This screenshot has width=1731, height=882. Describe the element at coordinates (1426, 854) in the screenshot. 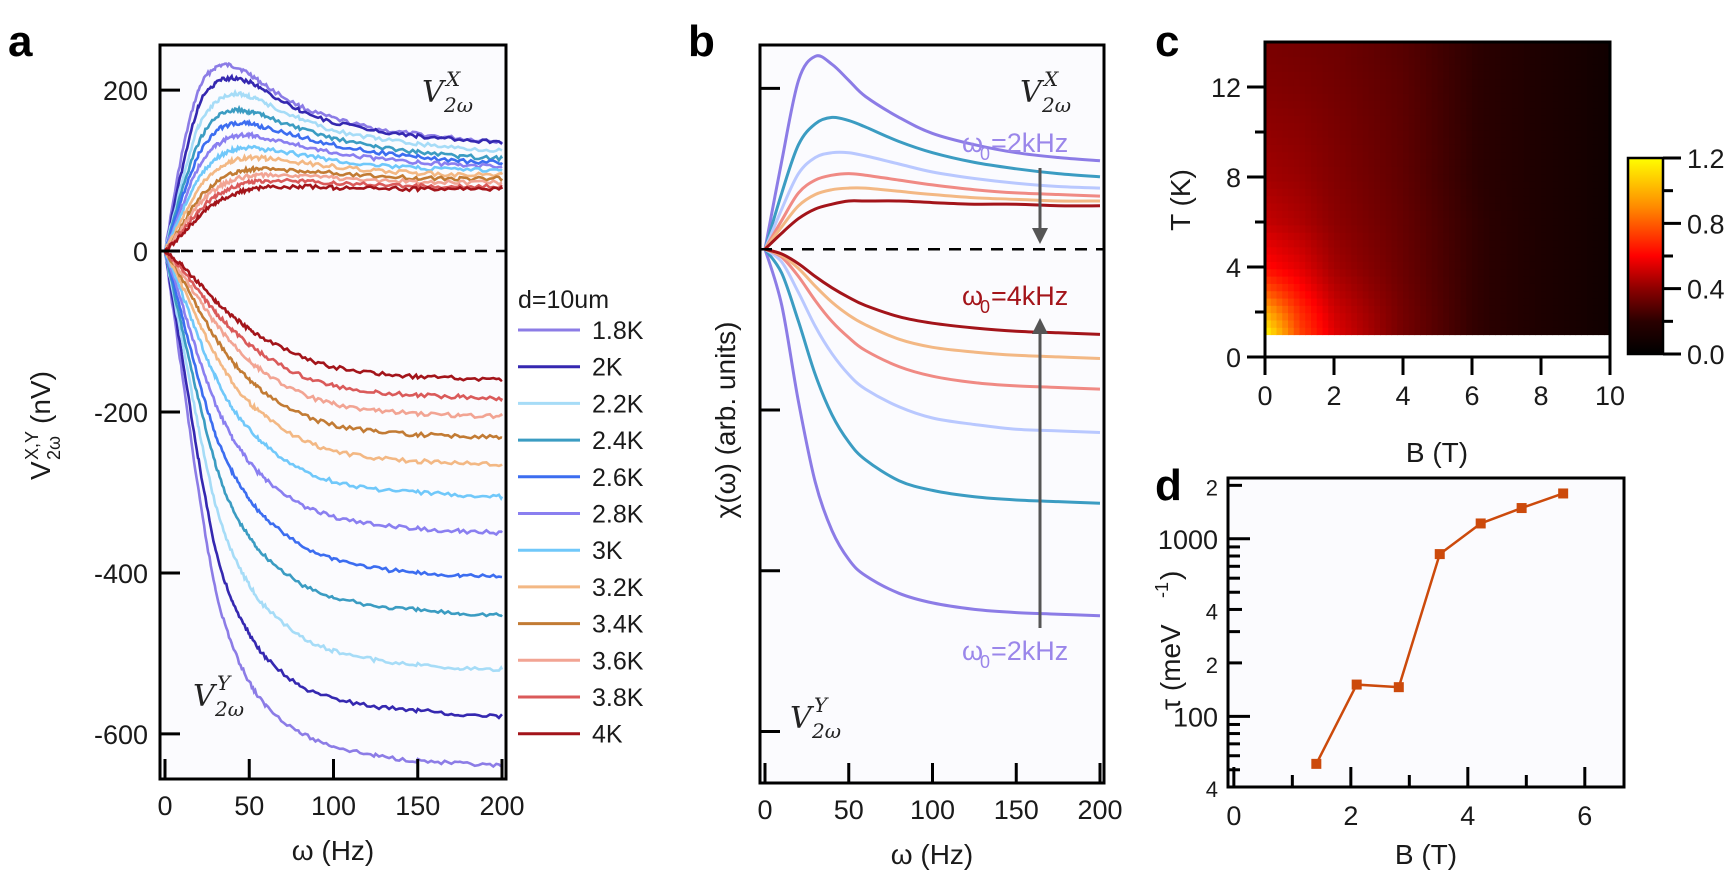

I see `panel-d-xlabel: B (T)` at that location.